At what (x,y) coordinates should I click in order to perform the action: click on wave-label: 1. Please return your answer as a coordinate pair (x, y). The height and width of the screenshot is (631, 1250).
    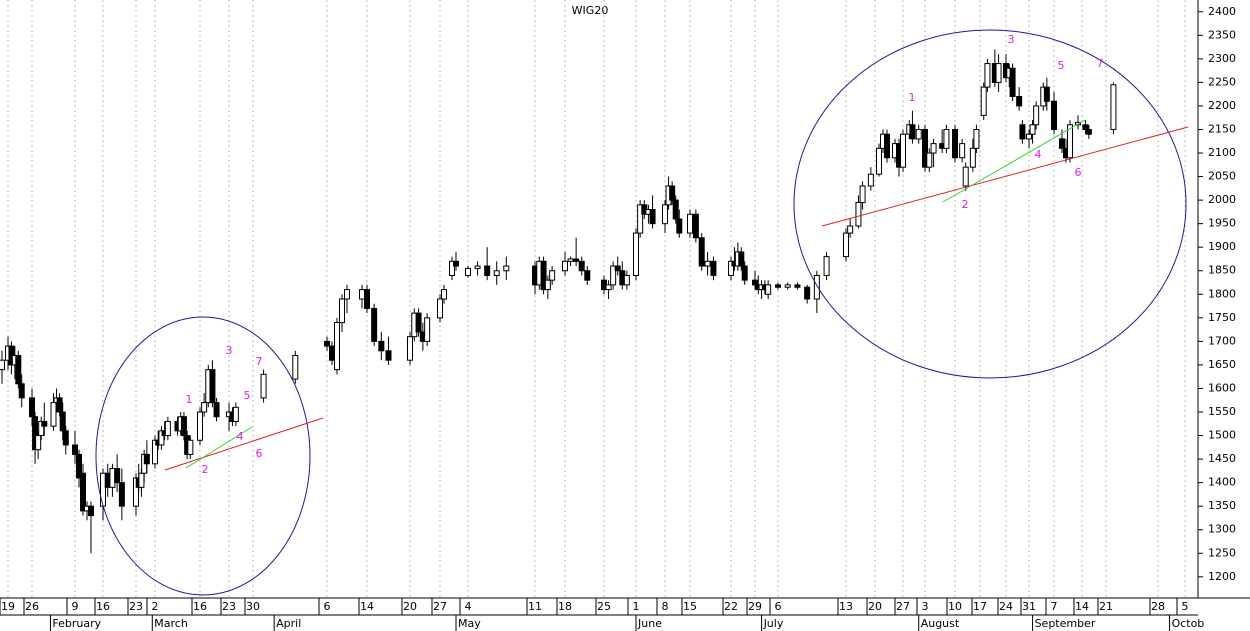
    Looking at the image, I should click on (189, 399).